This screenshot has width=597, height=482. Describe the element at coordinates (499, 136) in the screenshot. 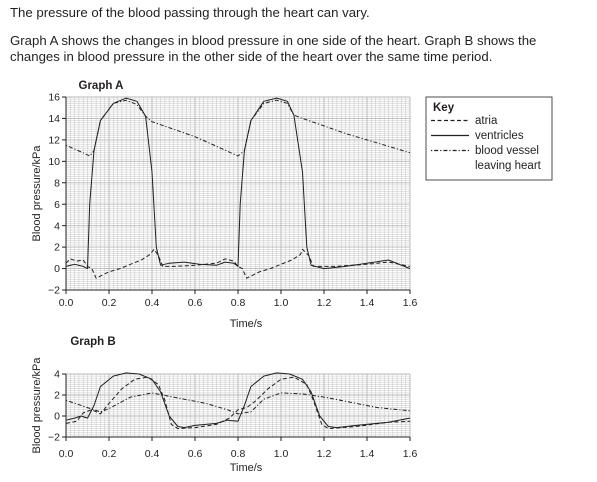

I see `key-label: ventricles` at that location.